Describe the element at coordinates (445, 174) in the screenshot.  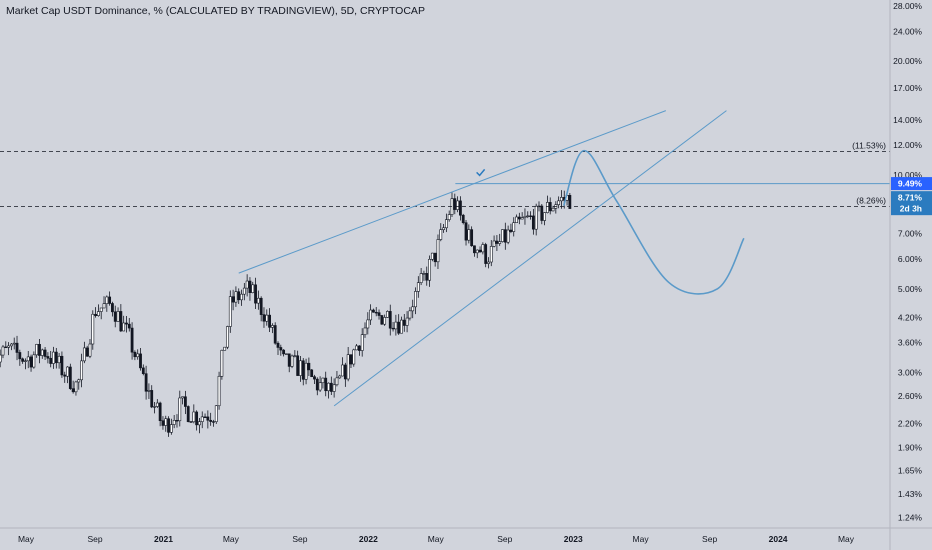
I see `horizontal-levels: (11.53%) (8.26%)` at that location.